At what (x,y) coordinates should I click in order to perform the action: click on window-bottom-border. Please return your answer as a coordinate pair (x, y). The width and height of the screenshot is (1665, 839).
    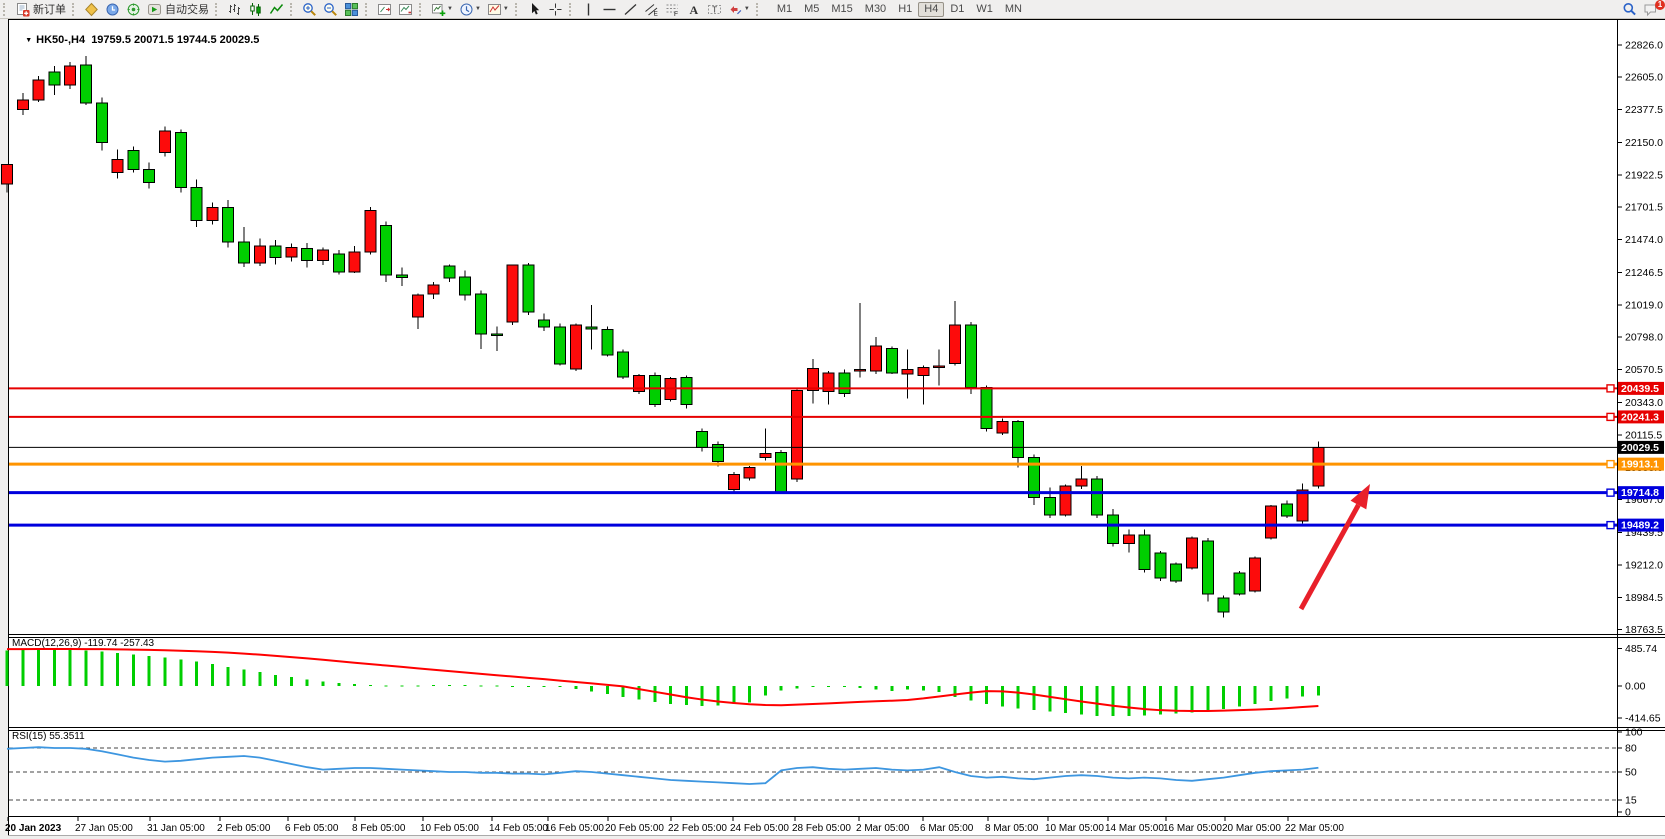
    Looking at the image, I should click on (832, 837).